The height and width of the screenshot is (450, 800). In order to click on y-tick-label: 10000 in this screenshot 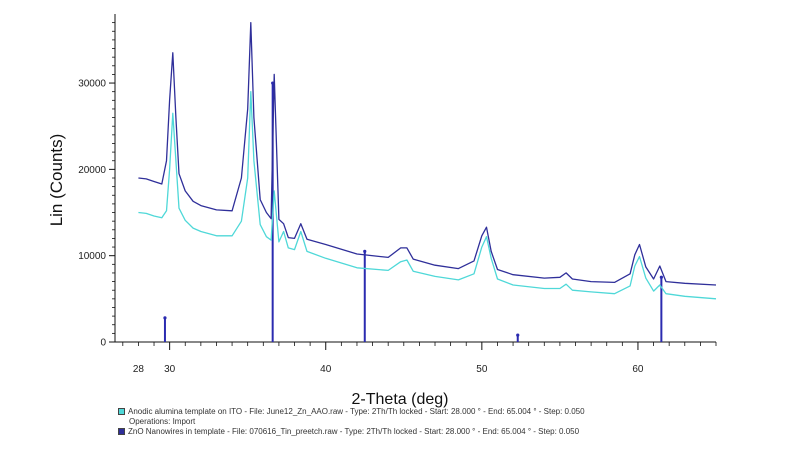, I will do `click(92, 256)`.